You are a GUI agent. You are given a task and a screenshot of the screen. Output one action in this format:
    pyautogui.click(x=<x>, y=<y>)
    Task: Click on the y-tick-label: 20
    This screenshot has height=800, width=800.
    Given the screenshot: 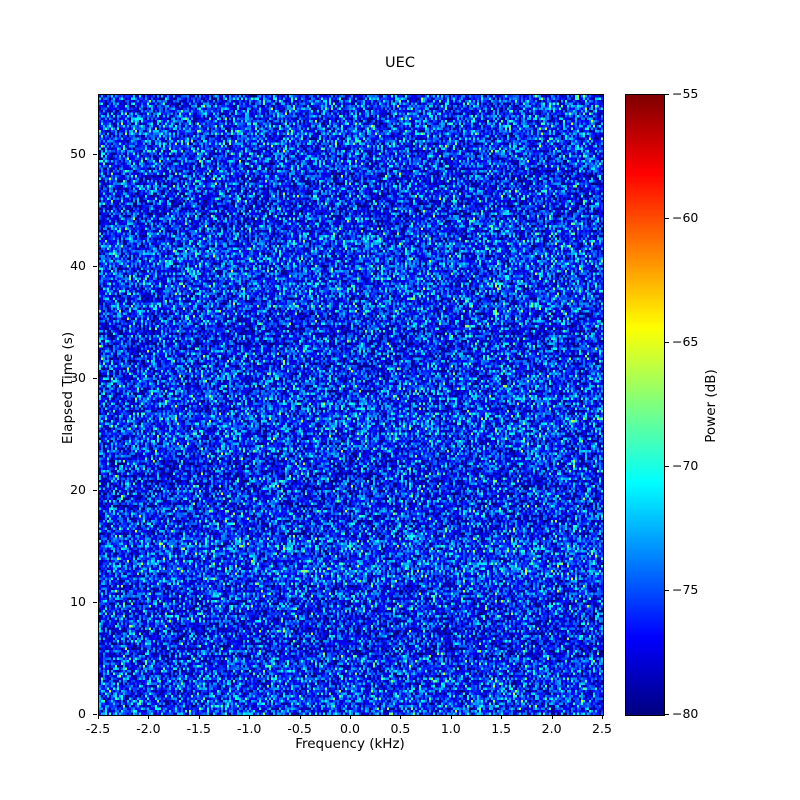 What is the action you would take?
    pyautogui.click(x=78, y=490)
    